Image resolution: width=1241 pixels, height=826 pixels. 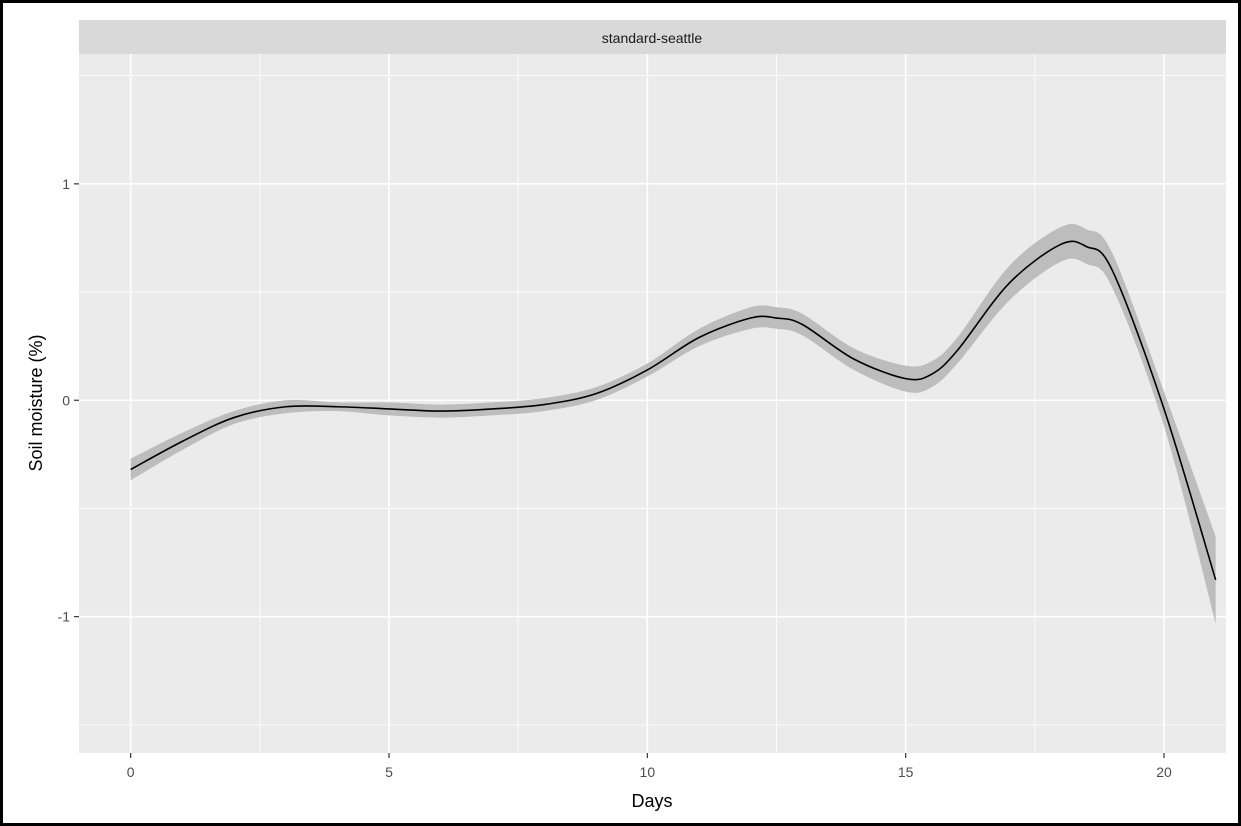 I want to click on facet-strip, so click(x=652, y=37).